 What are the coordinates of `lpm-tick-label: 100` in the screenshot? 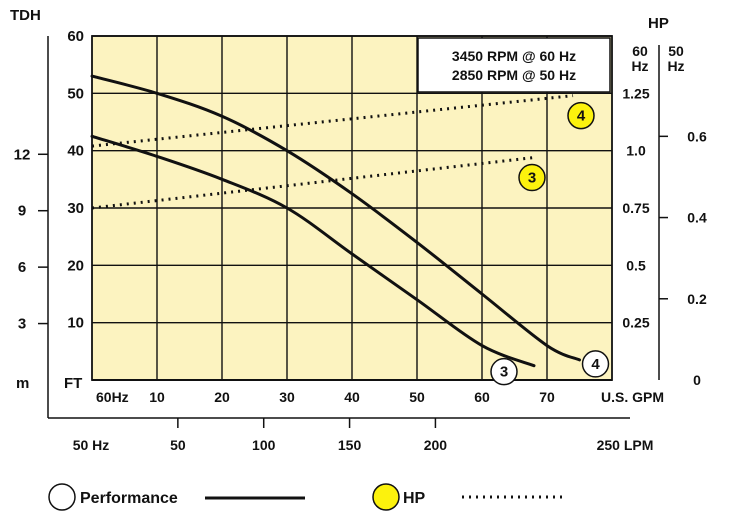 It's located at (264, 445).